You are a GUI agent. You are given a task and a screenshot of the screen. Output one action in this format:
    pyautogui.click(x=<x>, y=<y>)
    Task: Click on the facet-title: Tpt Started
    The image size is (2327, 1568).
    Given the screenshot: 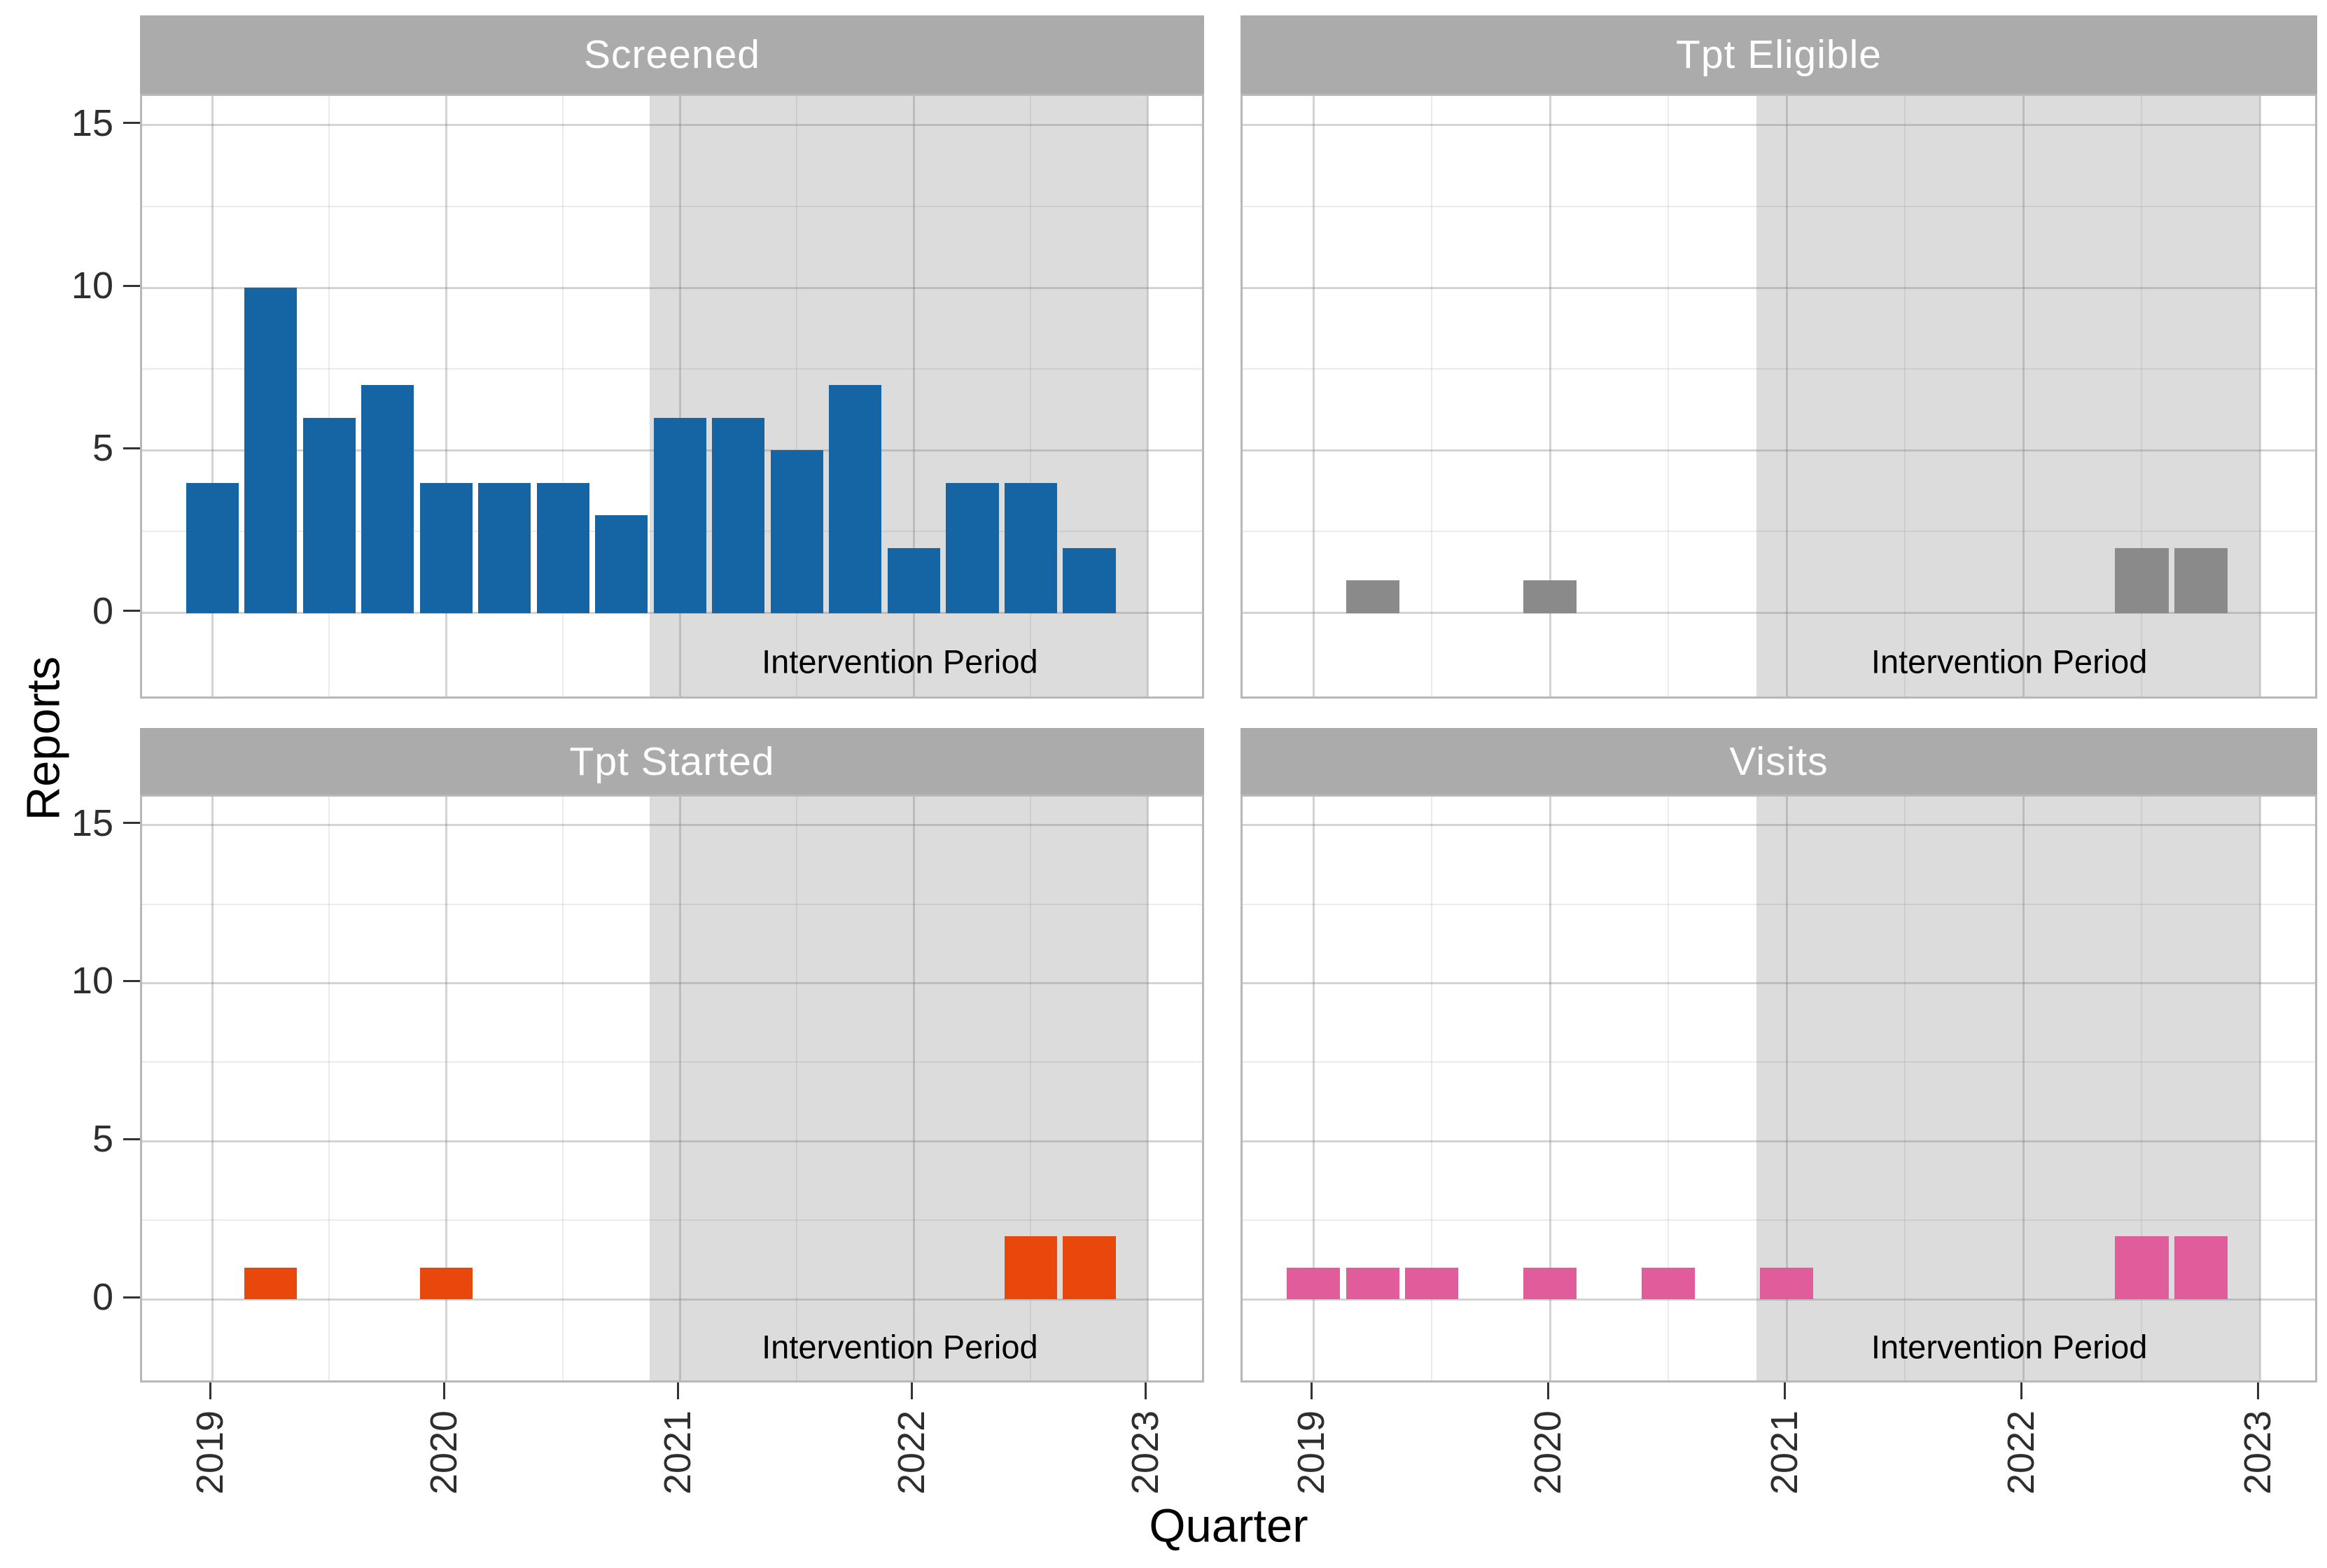 What is the action you would take?
    pyautogui.click(x=672, y=761)
    